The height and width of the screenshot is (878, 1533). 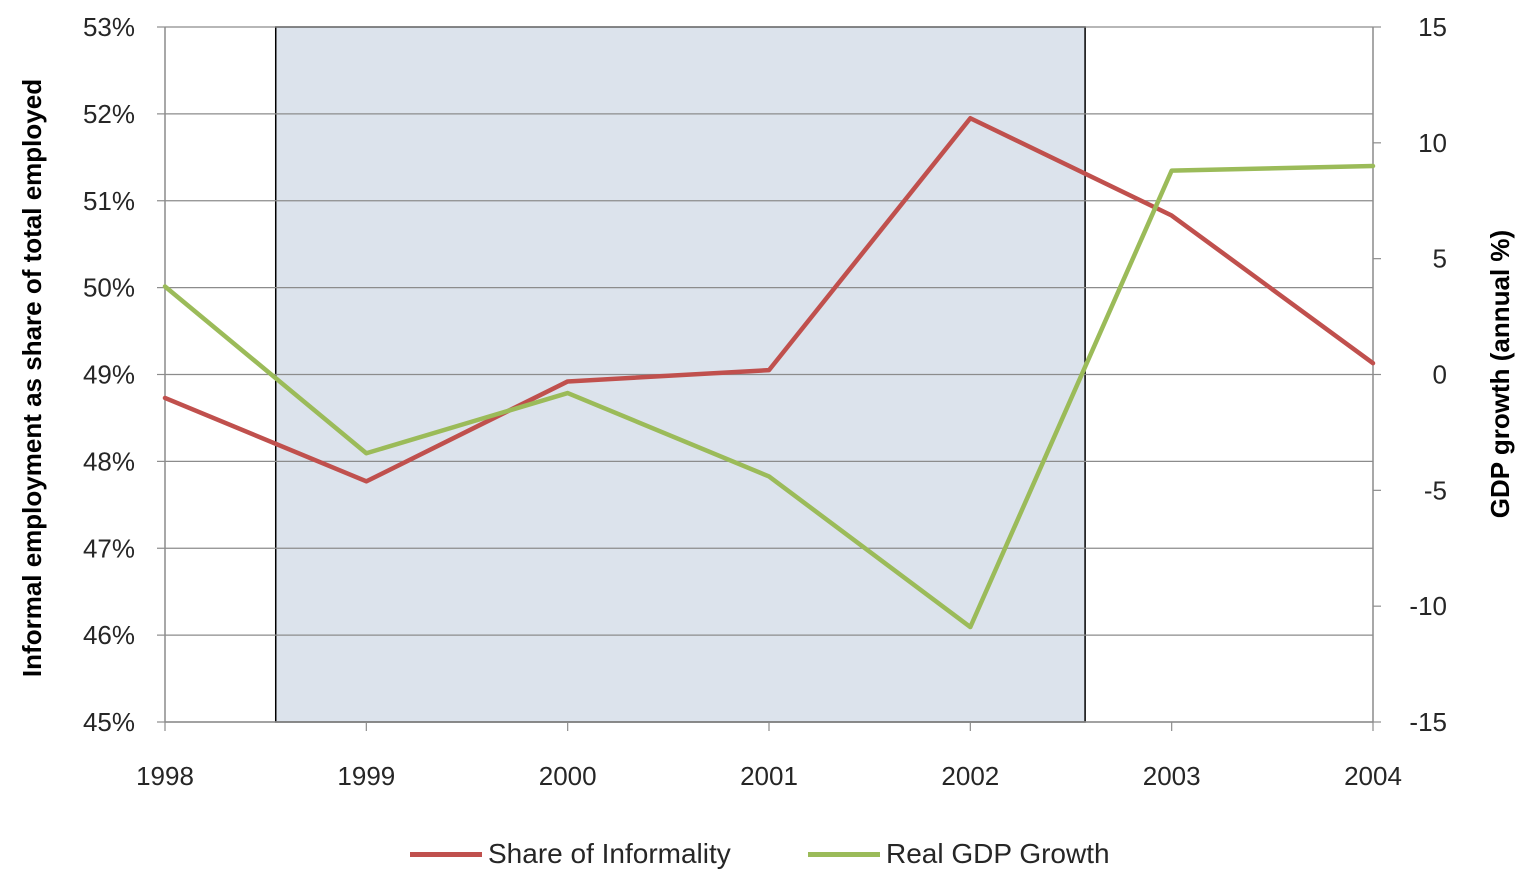 I want to click on legend-item-gdp: Real GDP Growth, so click(x=959, y=854).